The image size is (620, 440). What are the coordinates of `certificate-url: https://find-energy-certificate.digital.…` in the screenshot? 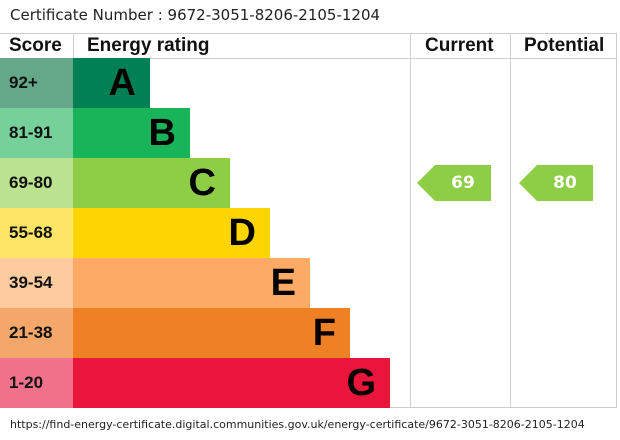 It's located at (297, 424).